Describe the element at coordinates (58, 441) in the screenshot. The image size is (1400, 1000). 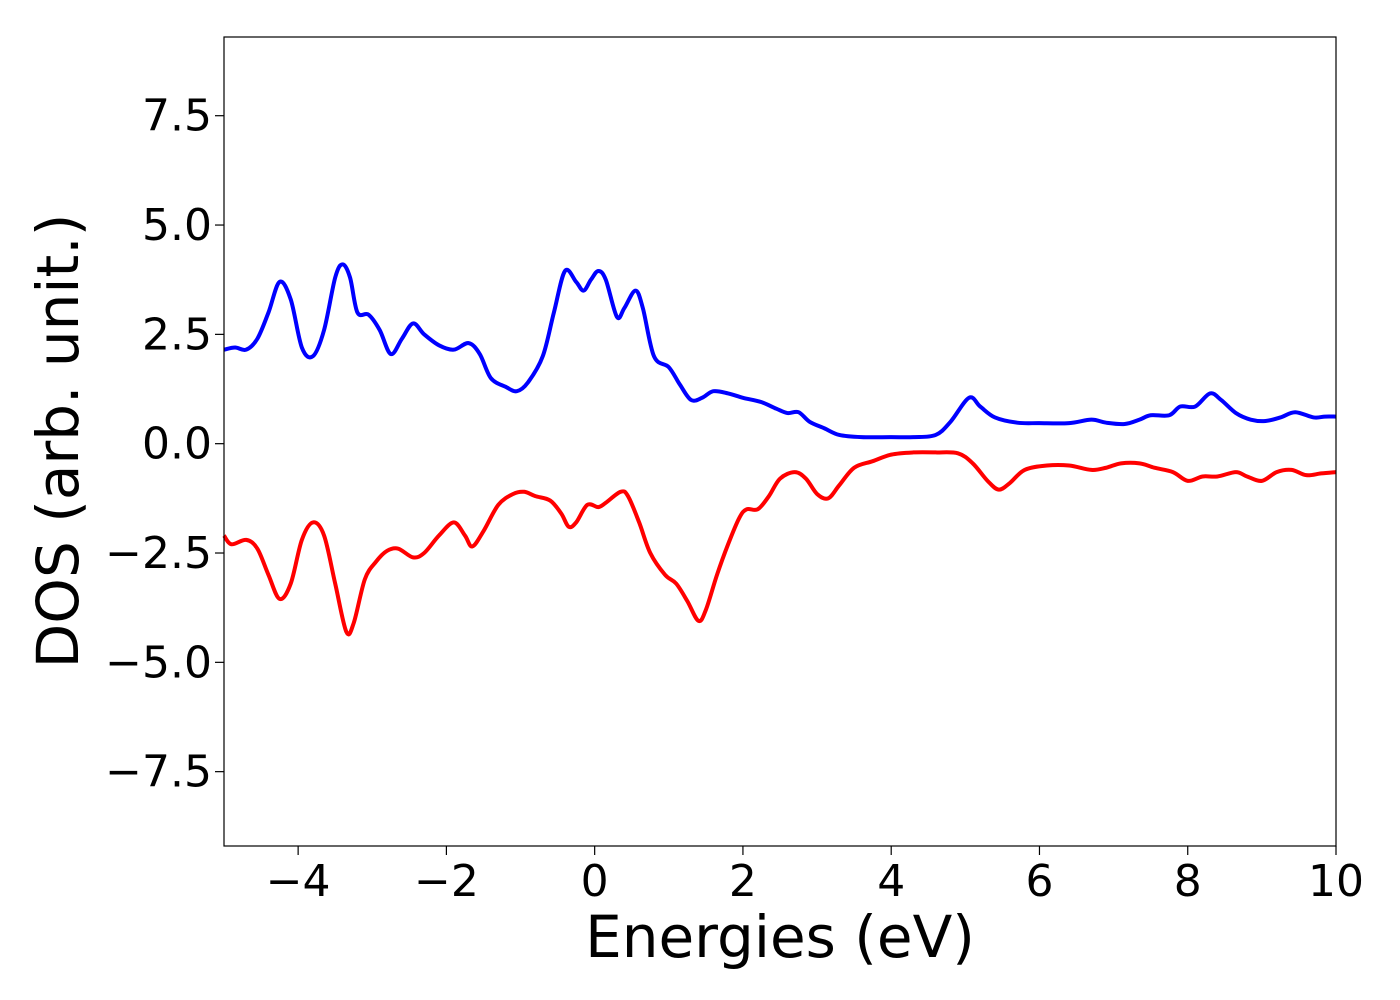
I see `y-axis-label: DOS (arb. unit.)` at that location.